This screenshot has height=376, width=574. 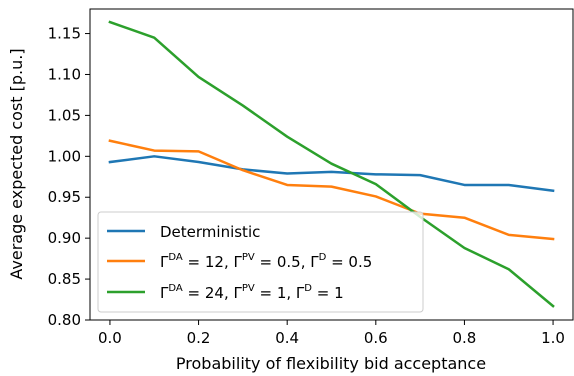 What do you see at coordinates (465, 338) in the screenshot?
I see `x-tick-label: 0.8` at bounding box center [465, 338].